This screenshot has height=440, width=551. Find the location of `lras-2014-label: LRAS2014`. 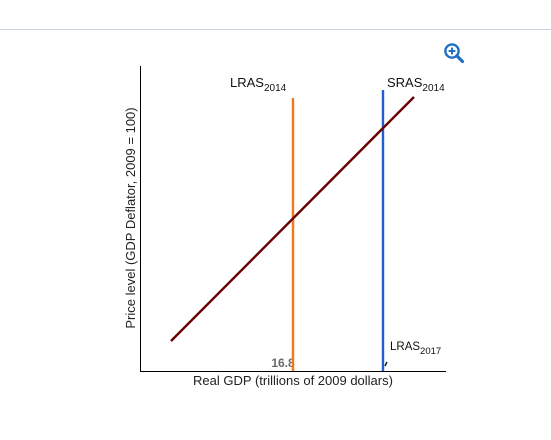

lras-2014-label: LRAS2014 is located at coordinates (258, 84).